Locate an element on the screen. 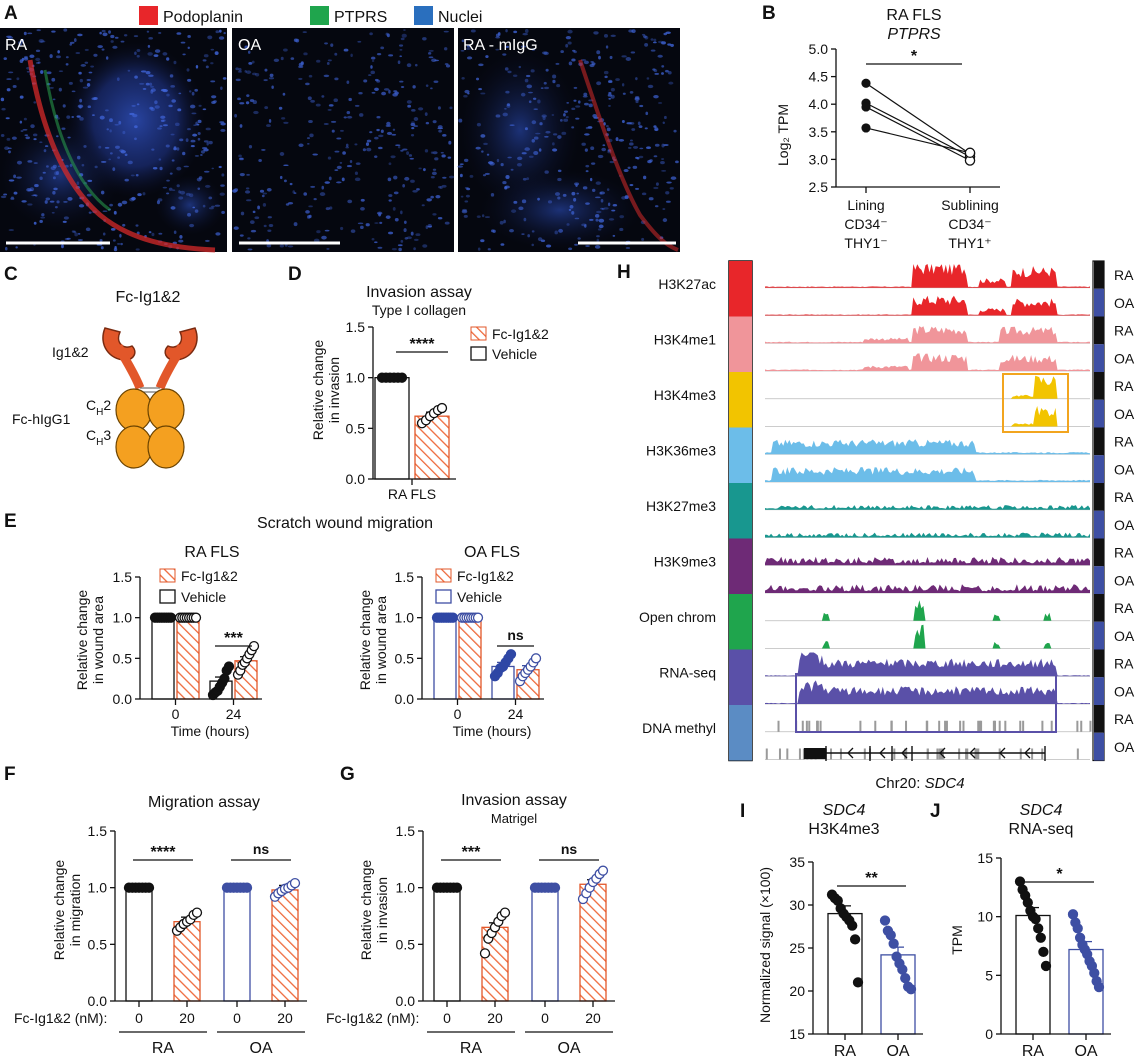  condition-label: OA is located at coordinates (1124, 525).